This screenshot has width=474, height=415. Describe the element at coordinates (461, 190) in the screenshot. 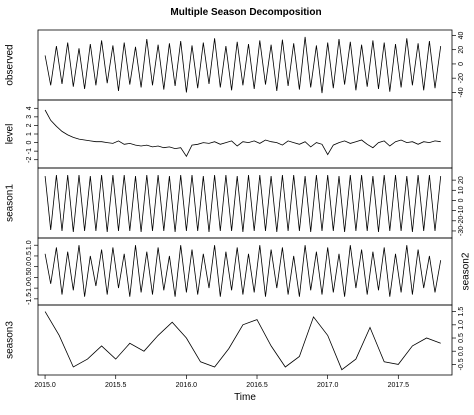

I see `y-tick-label: 10` at that location.